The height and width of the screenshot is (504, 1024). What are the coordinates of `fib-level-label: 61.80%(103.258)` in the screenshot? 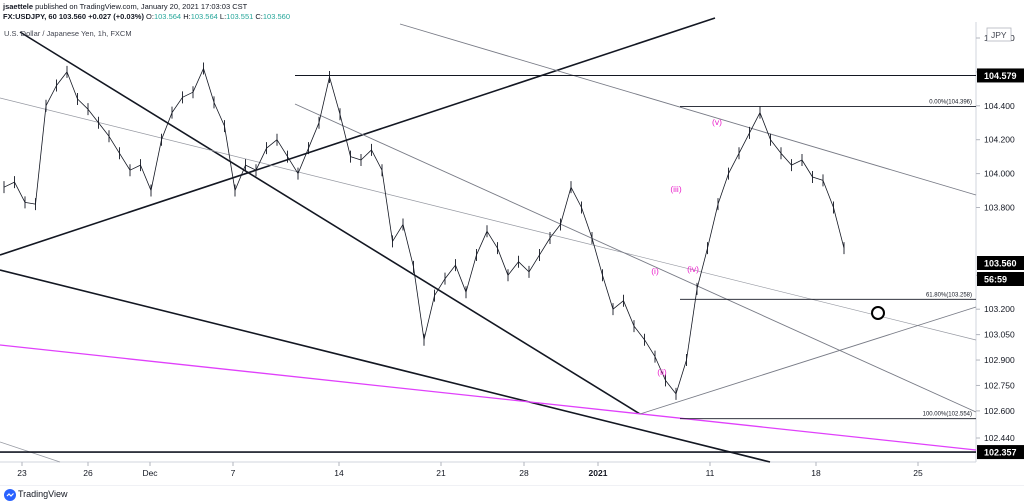 It's located at (949, 295).